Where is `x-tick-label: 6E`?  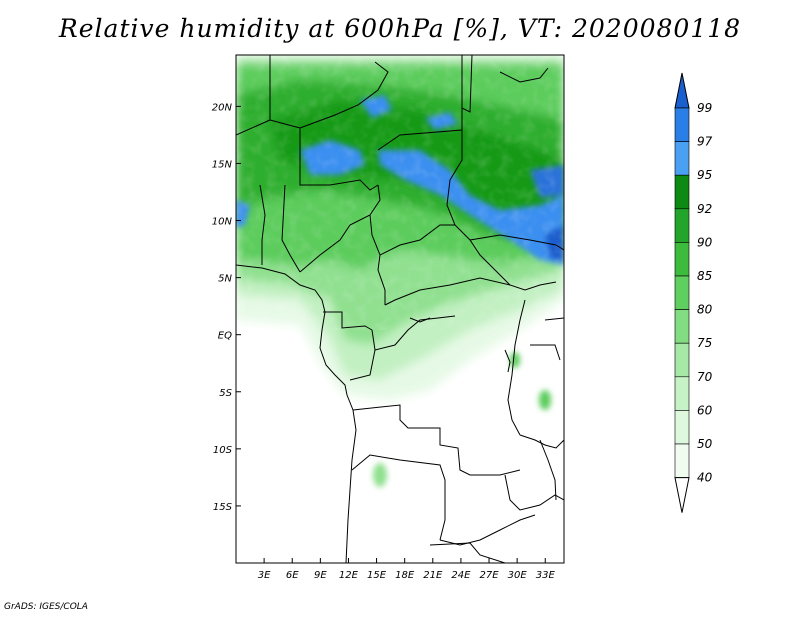 x-tick-label: 6E is located at coordinates (292, 575).